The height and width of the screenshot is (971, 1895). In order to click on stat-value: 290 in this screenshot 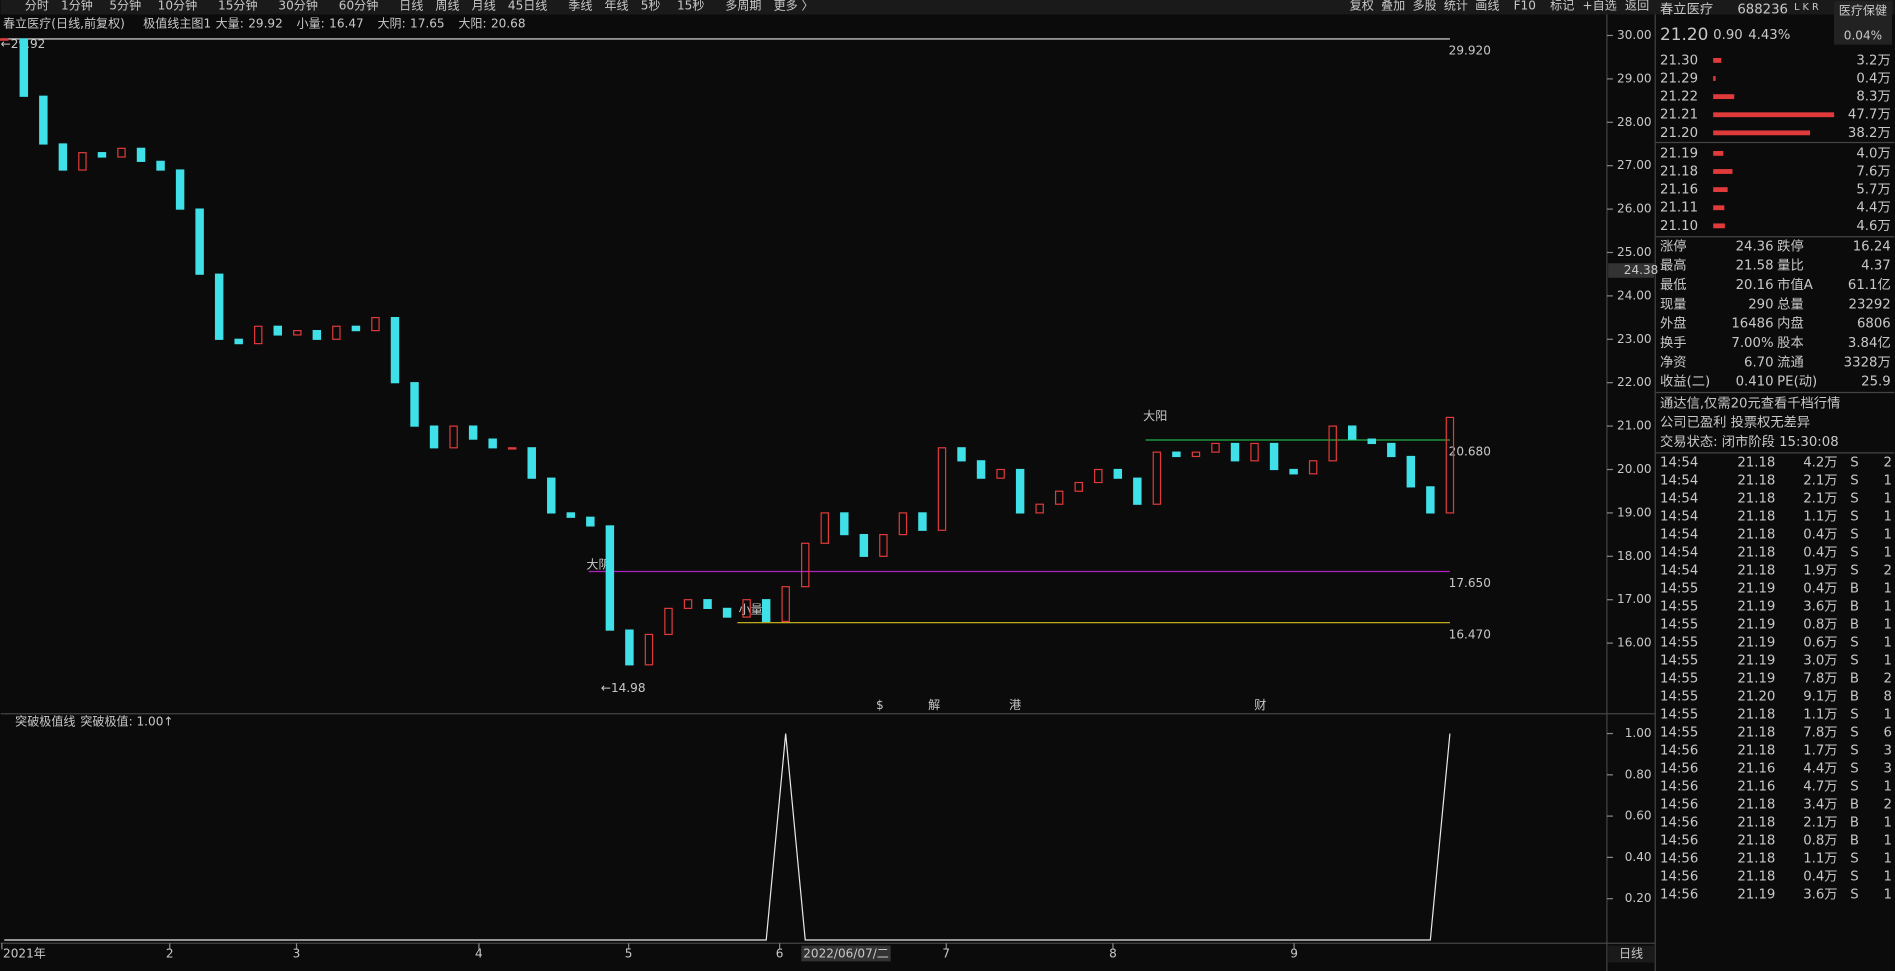, I will do `click(1760, 304)`.